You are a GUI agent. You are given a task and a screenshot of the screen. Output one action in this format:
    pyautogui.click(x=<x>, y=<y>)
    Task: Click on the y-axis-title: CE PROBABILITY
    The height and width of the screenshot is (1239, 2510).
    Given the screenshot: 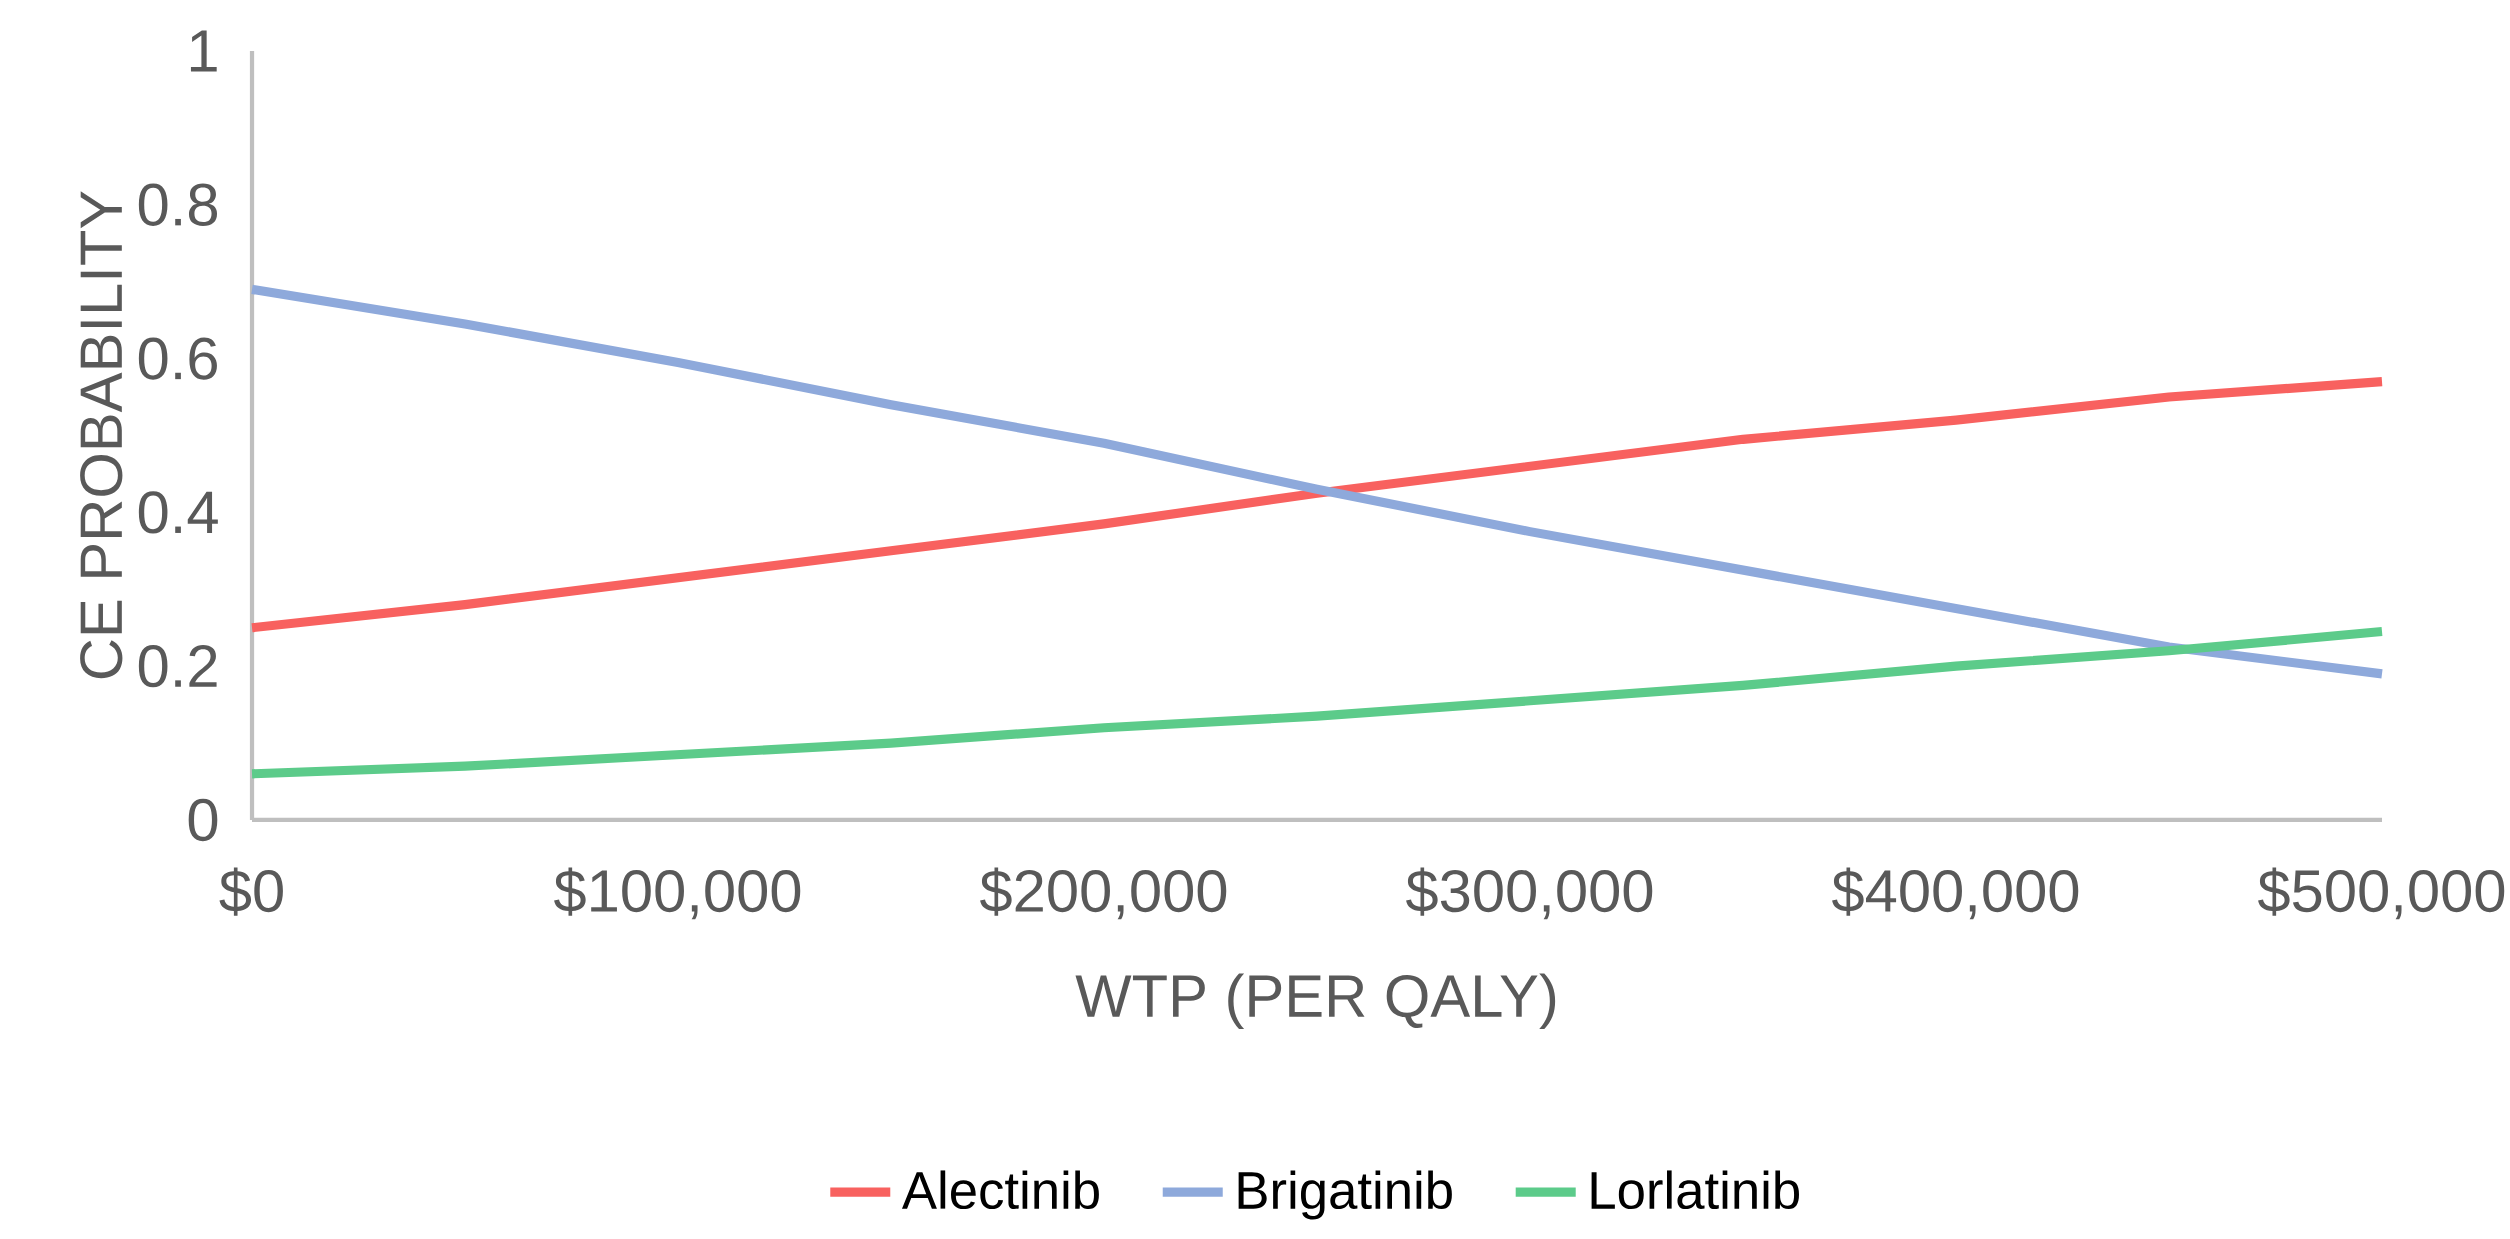 What is the action you would take?
    pyautogui.click(x=101, y=435)
    